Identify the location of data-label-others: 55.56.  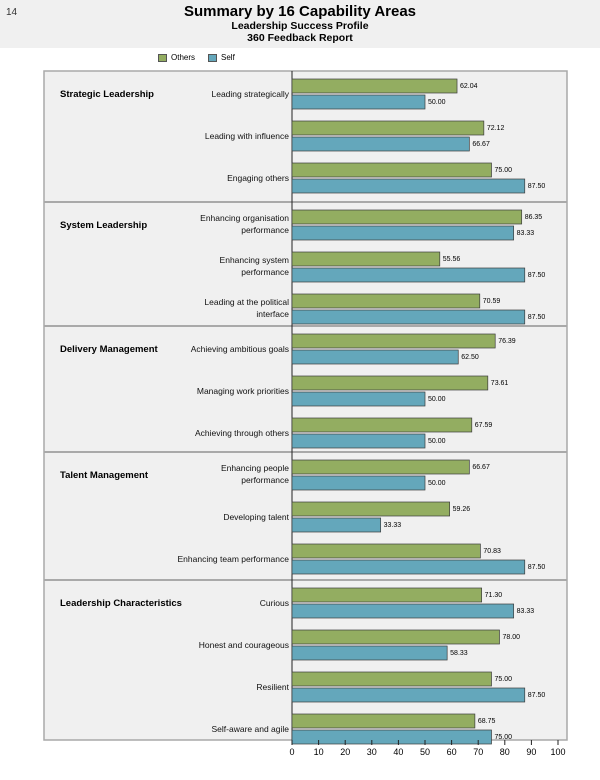
(452, 259).